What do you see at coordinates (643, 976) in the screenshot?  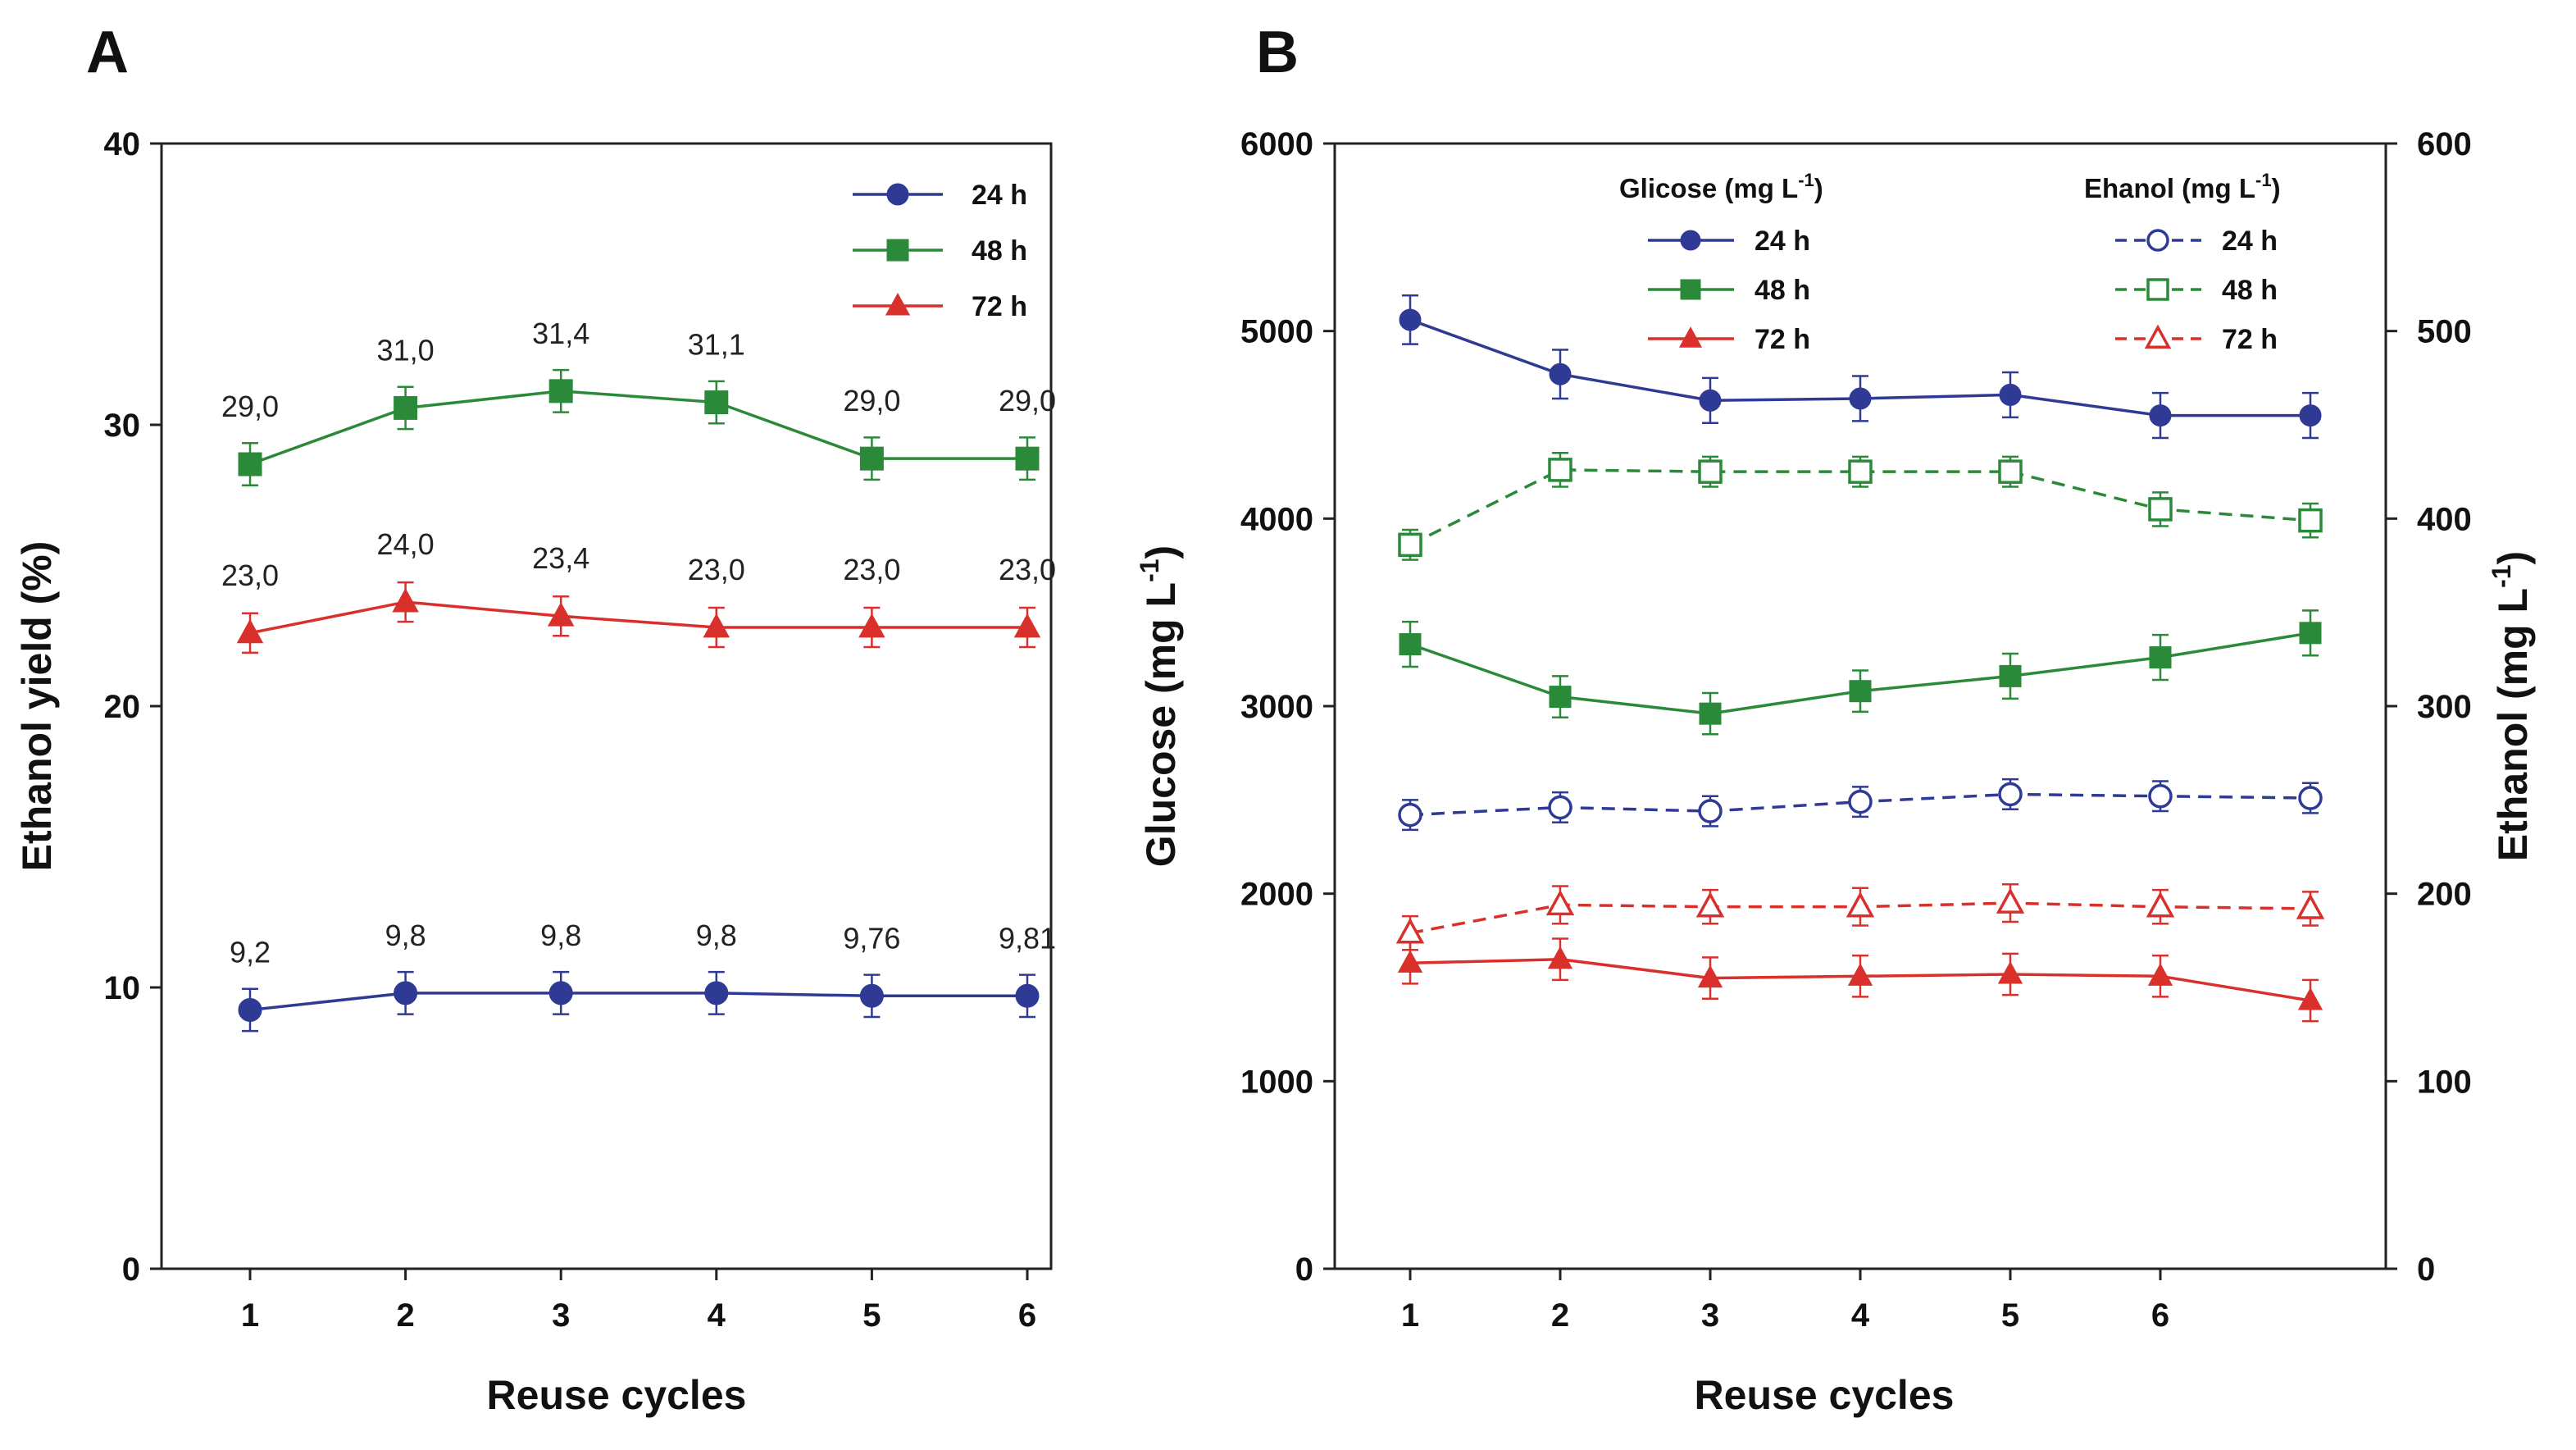 I see `panel-a-series-24-h: 9,2 9,8 9,8 9,8 9,76 9,81` at bounding box center [643, 976].